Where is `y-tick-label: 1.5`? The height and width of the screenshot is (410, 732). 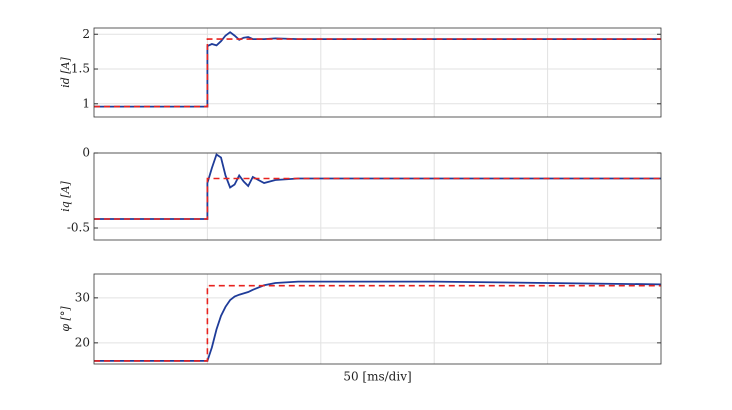 y-tick-label: 1.5 is located at coordinates (80, 69).